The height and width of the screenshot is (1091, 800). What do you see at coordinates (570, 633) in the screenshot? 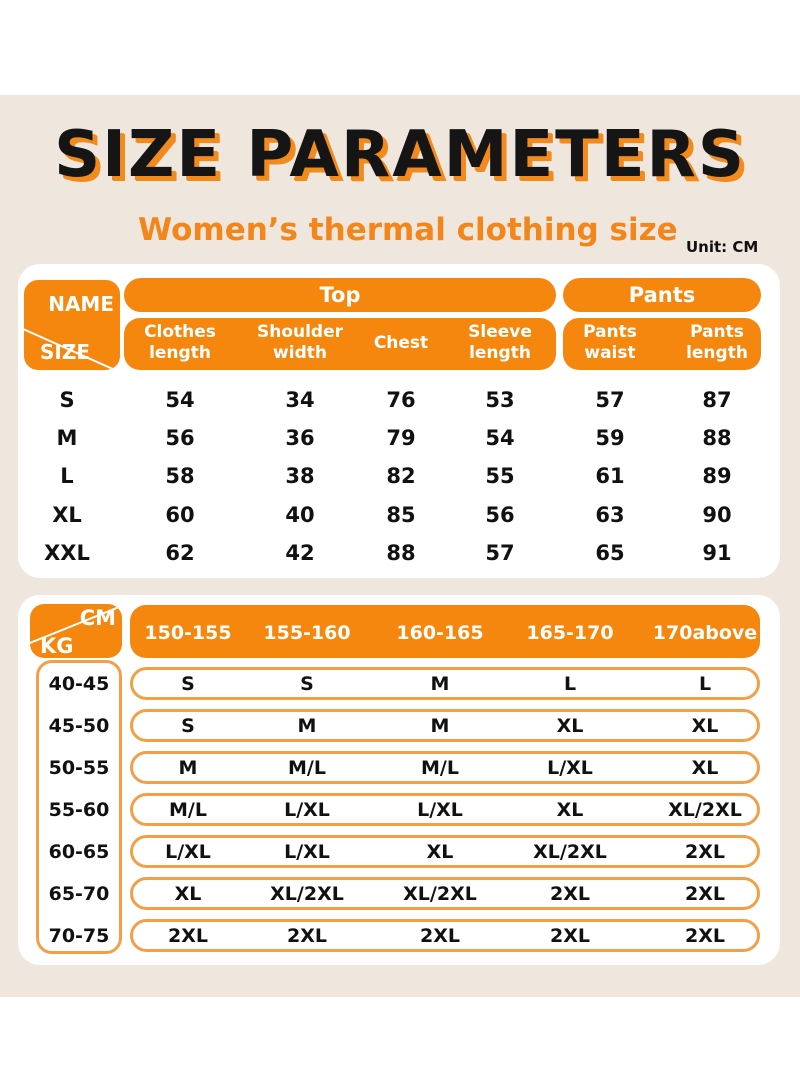
I see `height-range-label: 165-170` at bounding box center [570, 633].